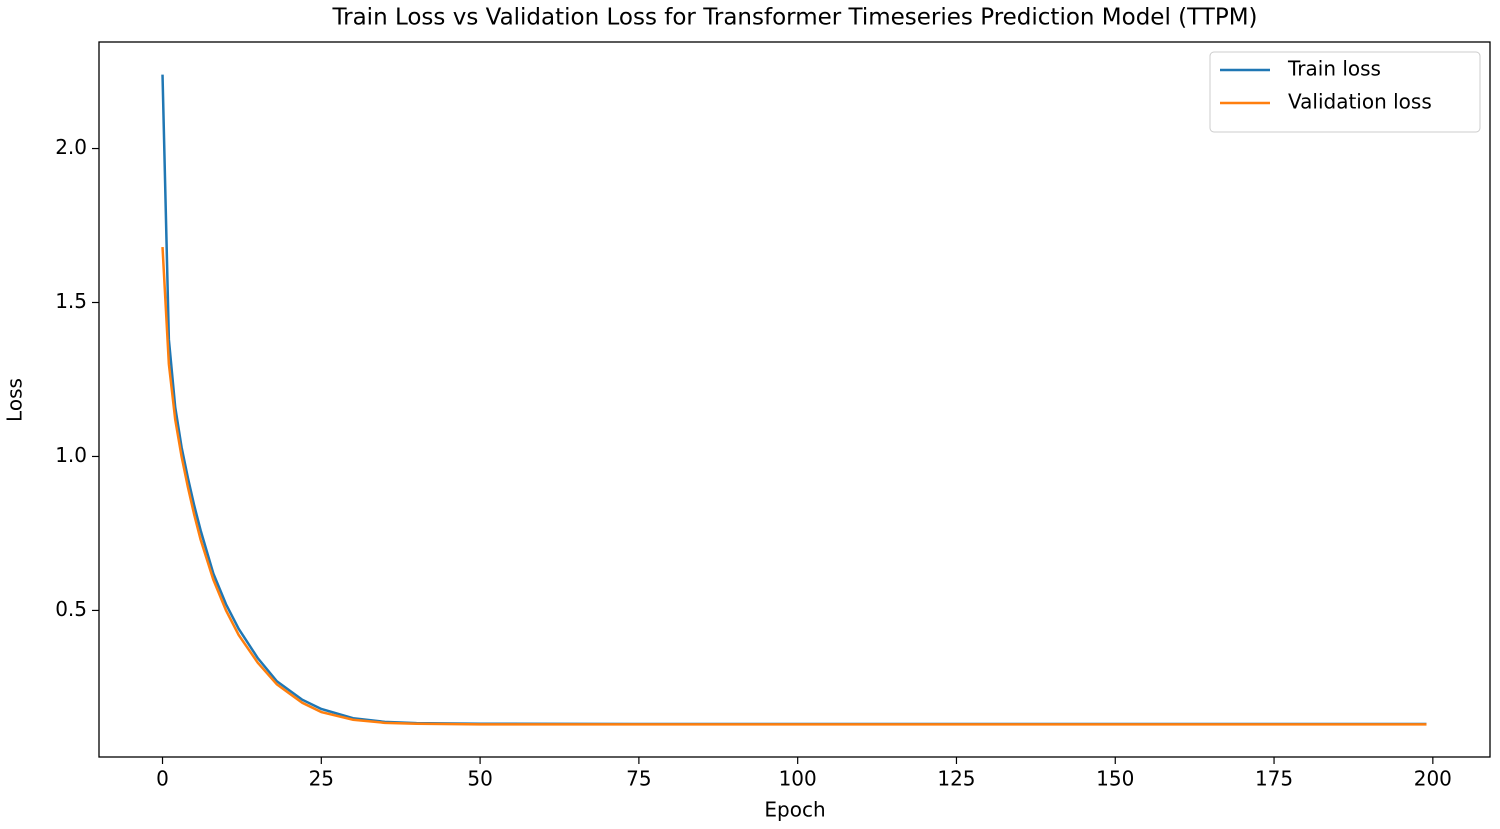 Image resolution: width=1500 pixels, height=829 pixels. I want to click on legend-box, so click(1345, 92).